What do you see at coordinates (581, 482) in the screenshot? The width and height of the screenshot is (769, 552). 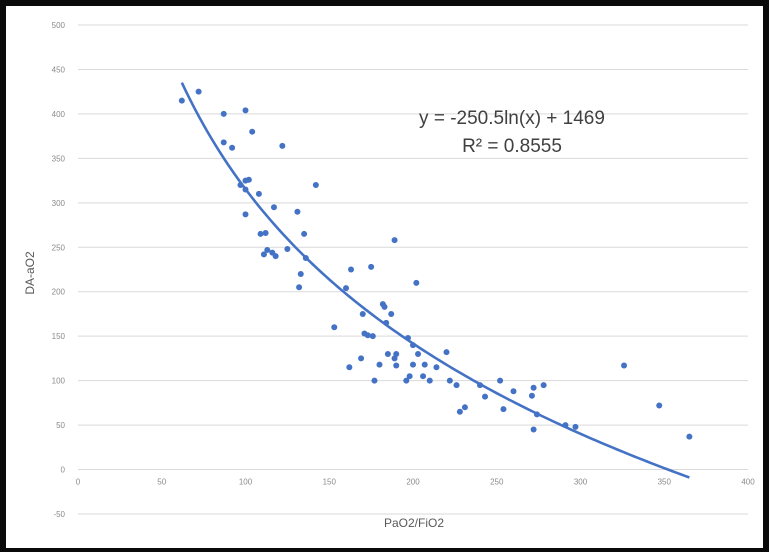 I see `x-tick-label: 300` at bounding box center [581, 482].